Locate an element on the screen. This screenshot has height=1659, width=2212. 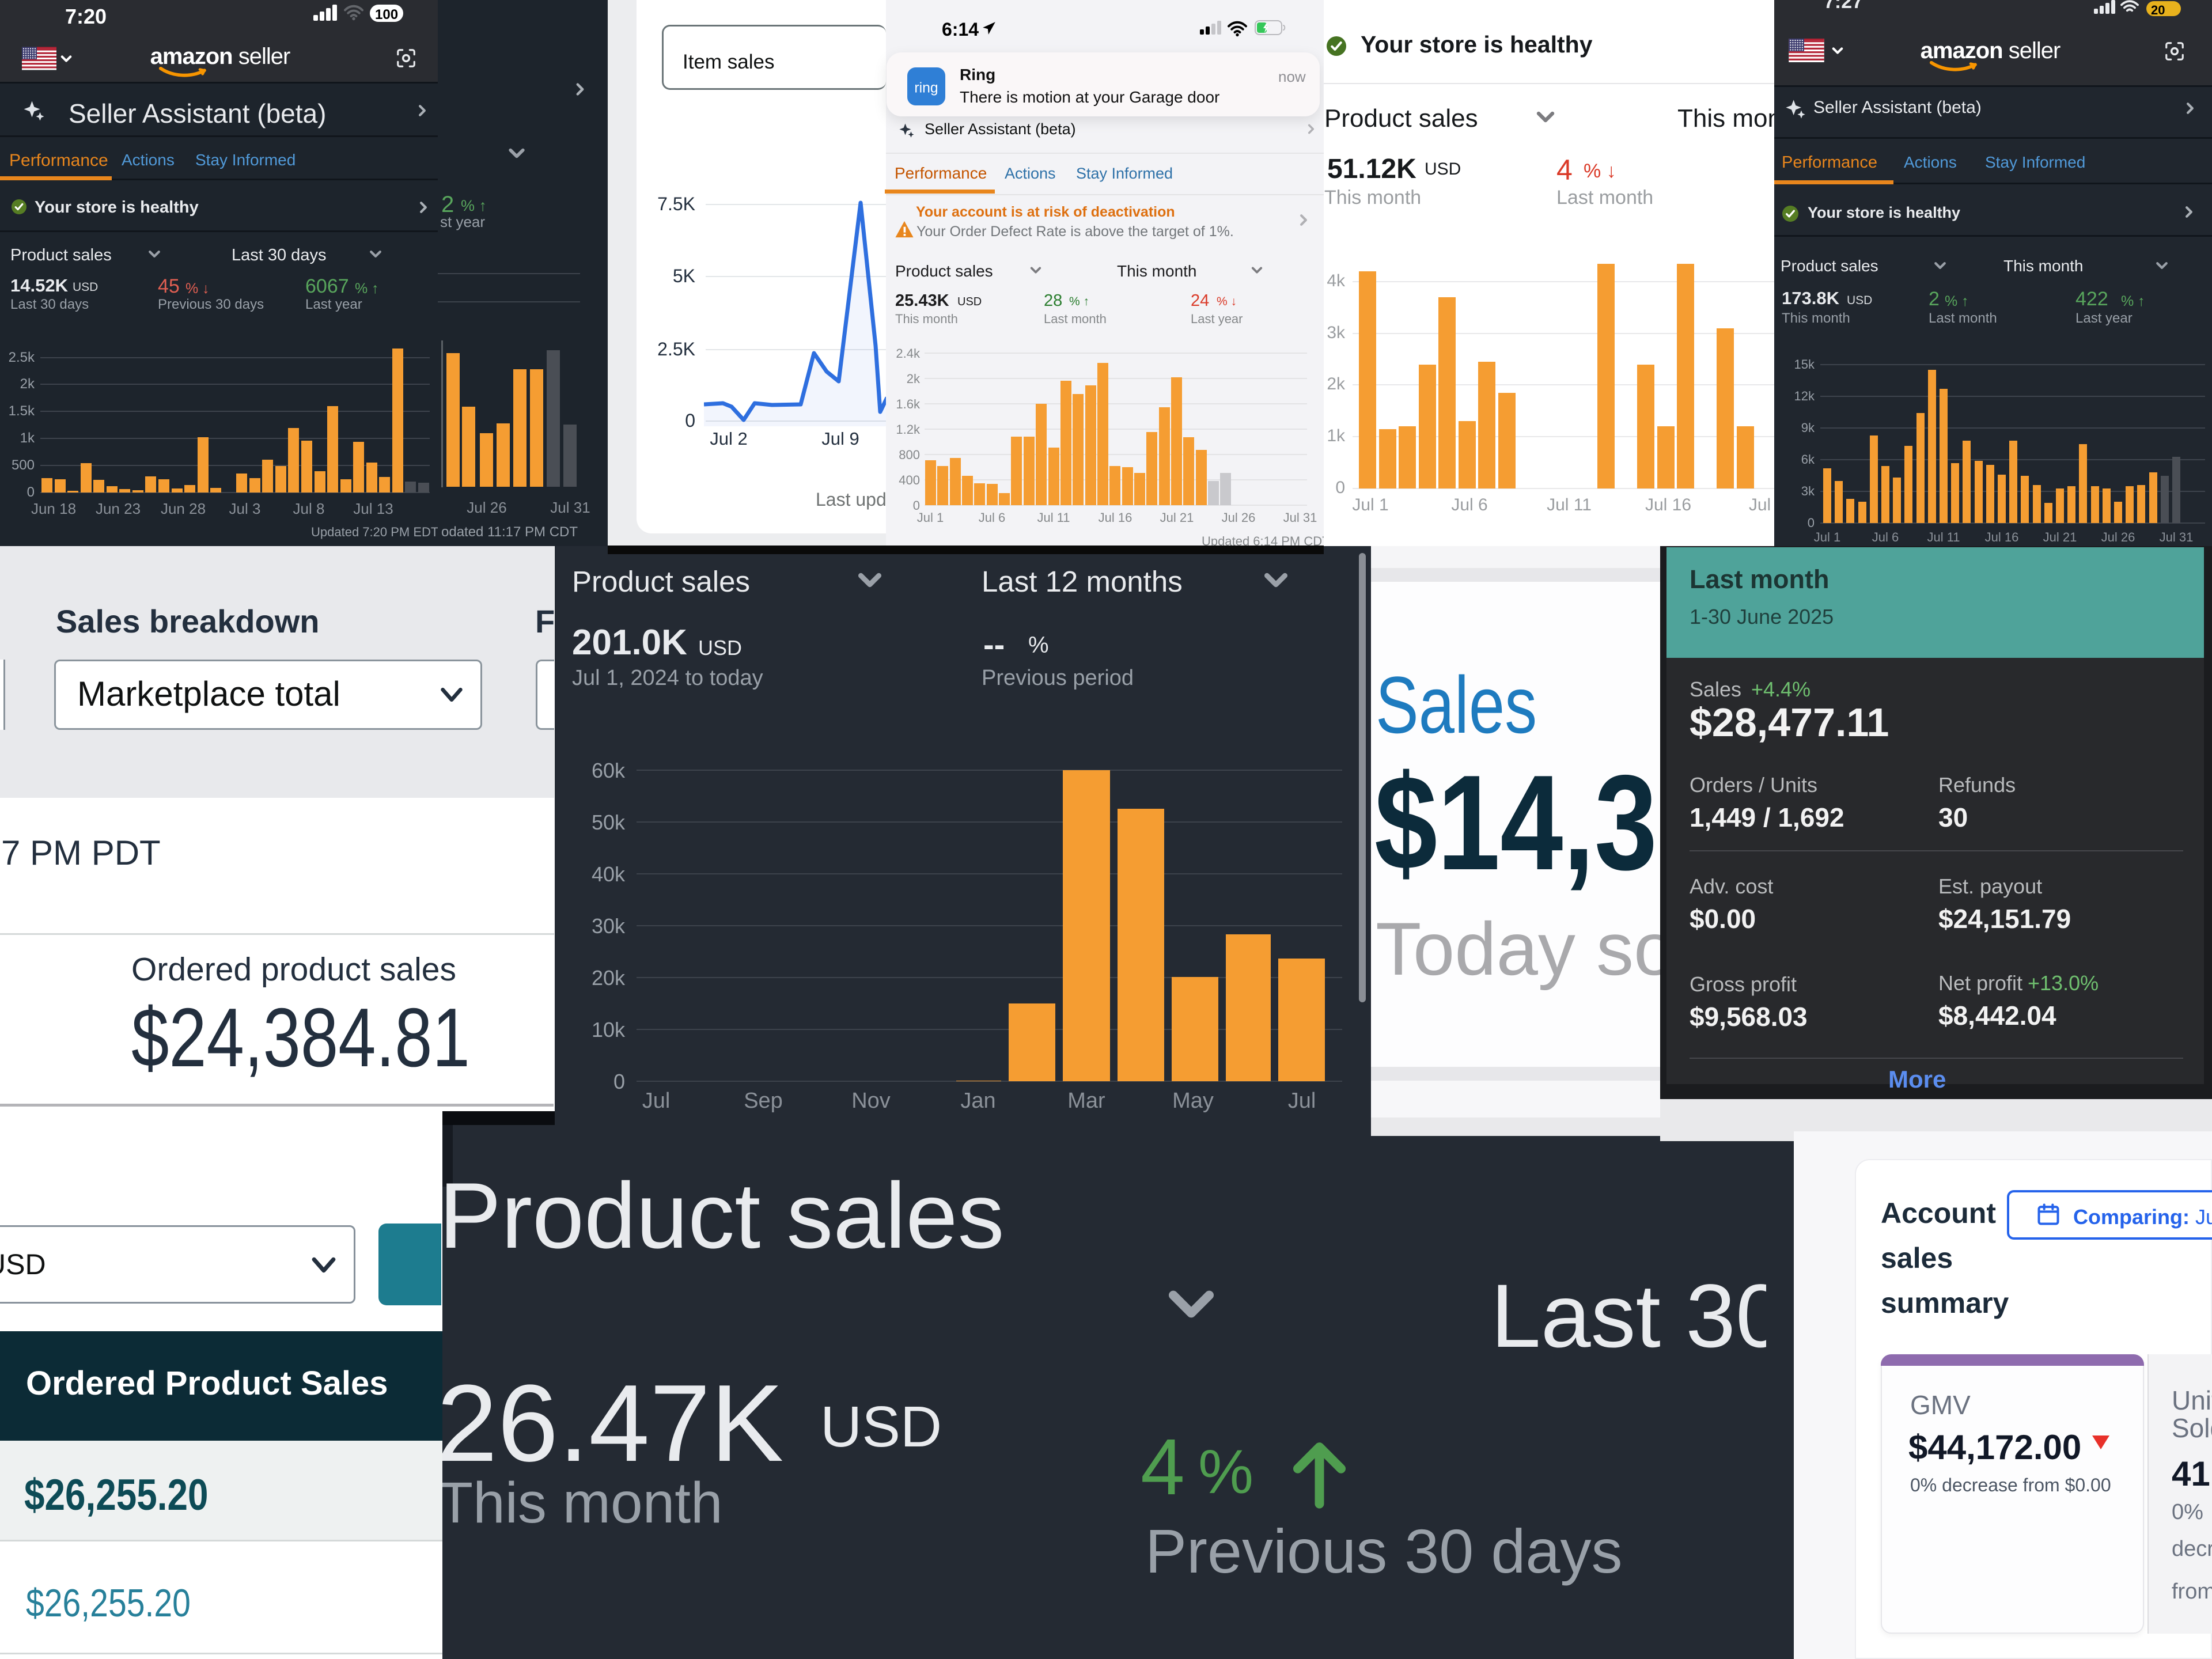
svg-text: ring is located at coordinates (926, 88).